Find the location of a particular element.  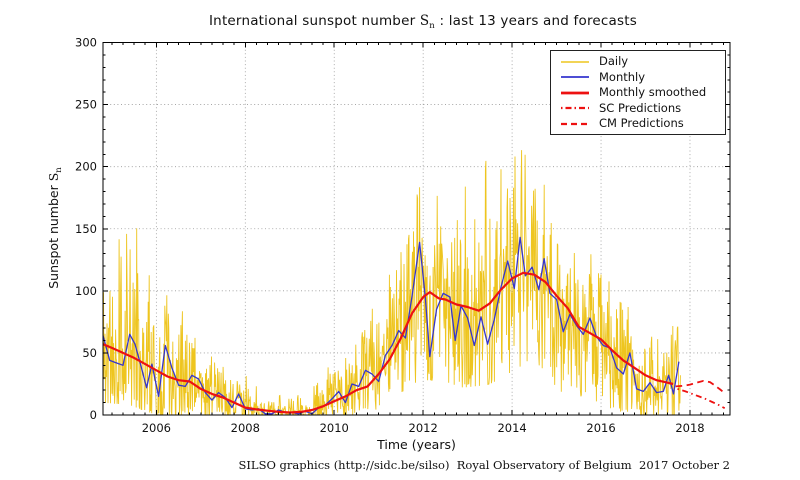

y-tick-label: 50 is located at coordinates (89, 353).